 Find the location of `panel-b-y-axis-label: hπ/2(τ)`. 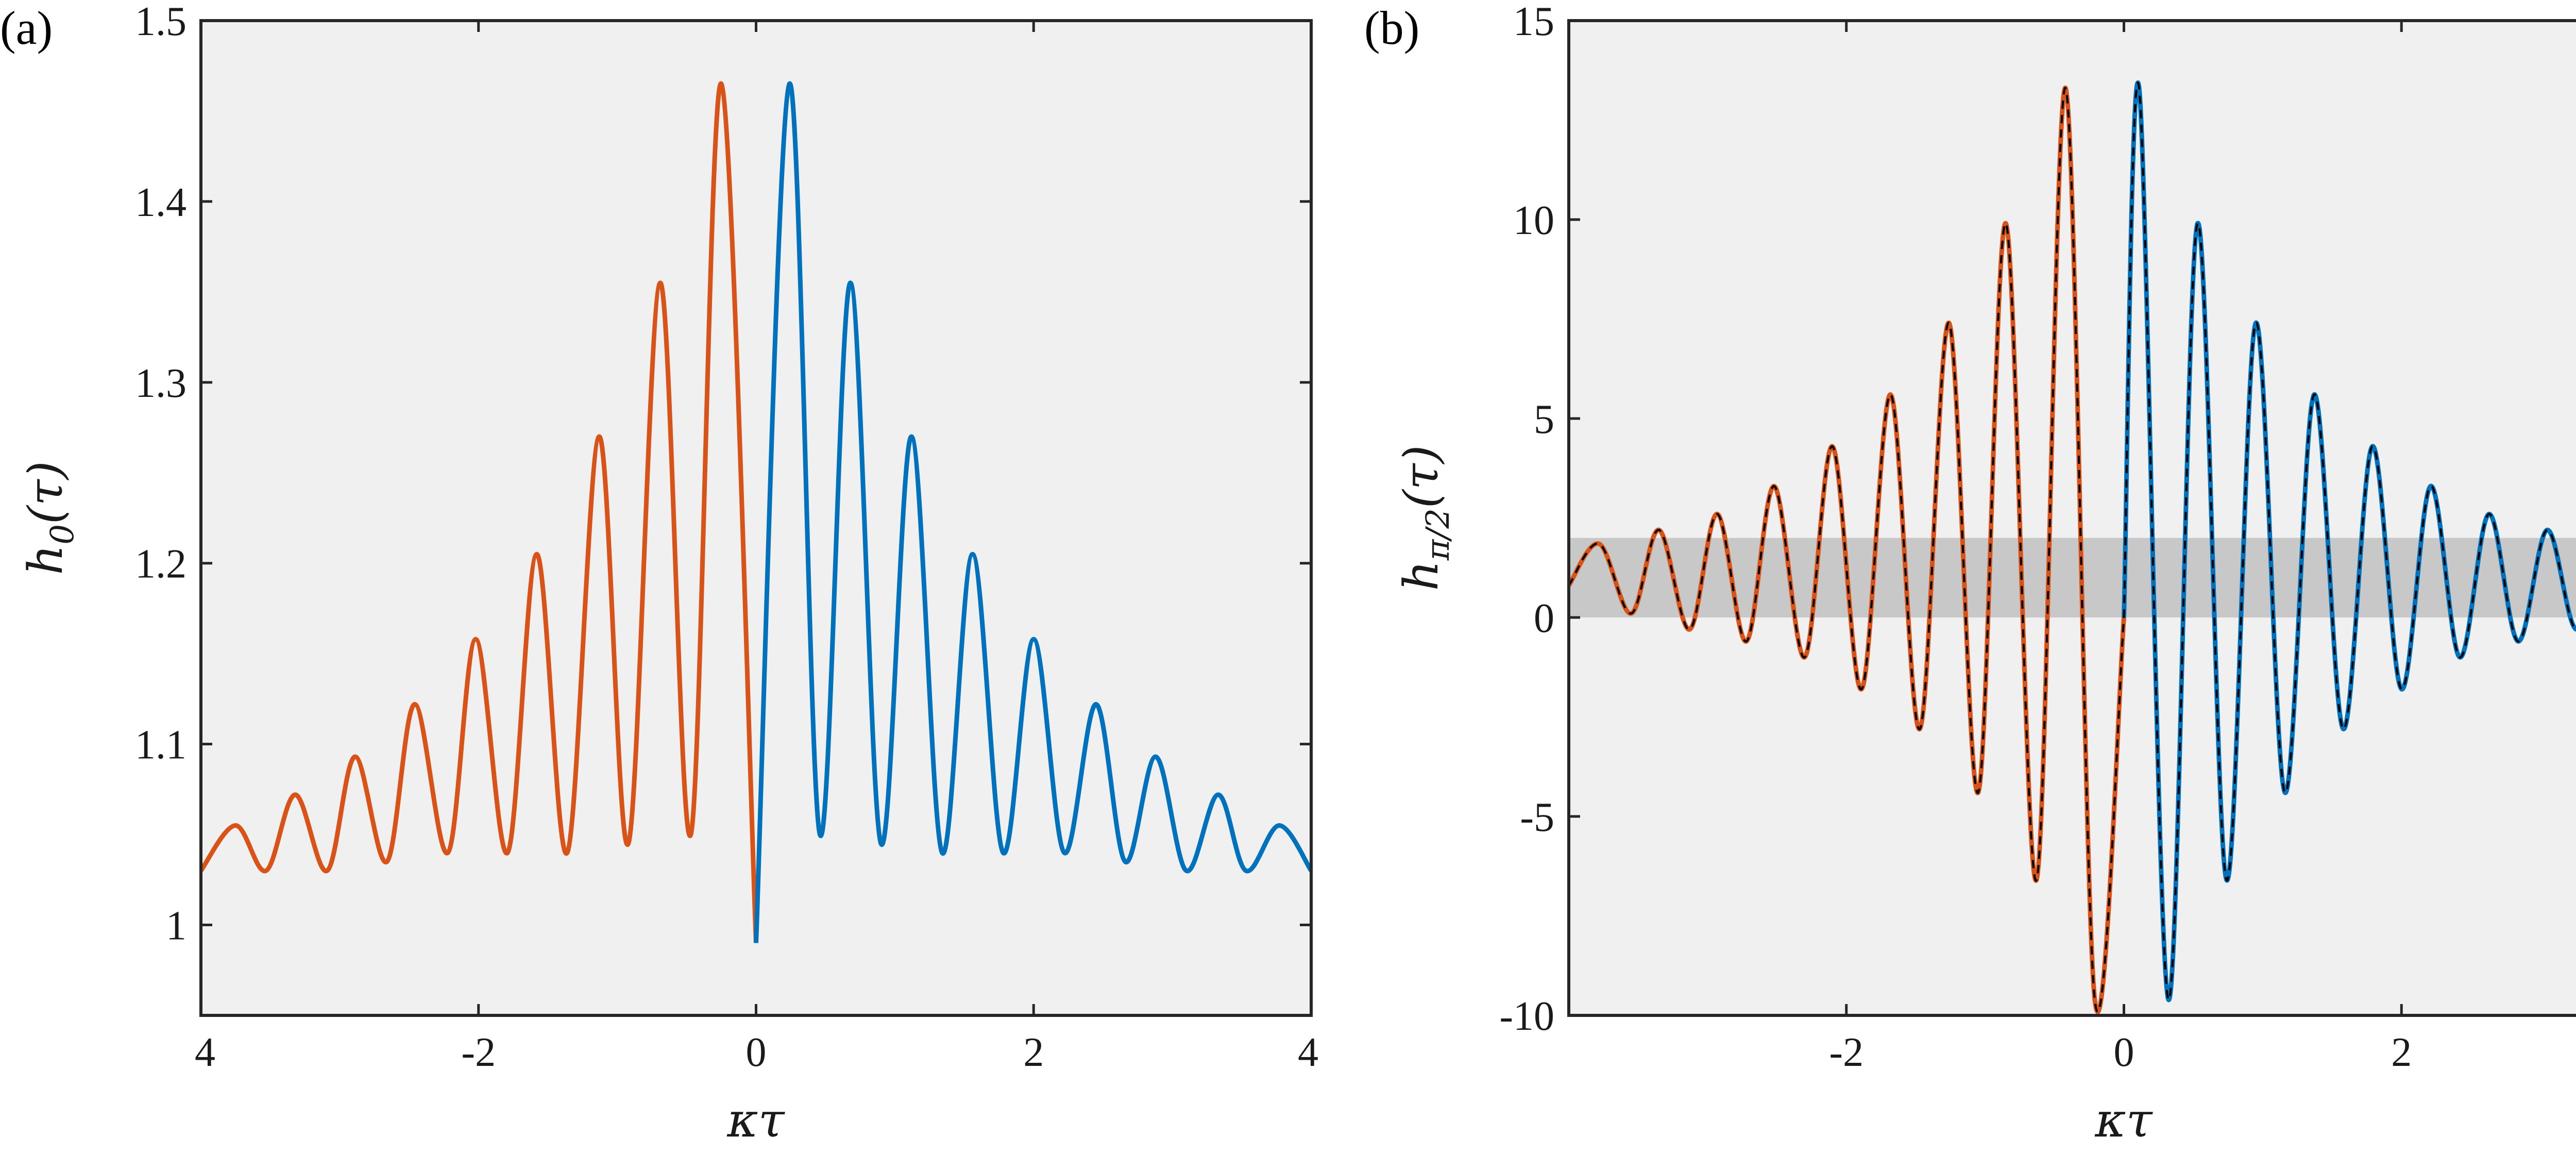

panel-b-y-axis-label: hπ/2(τ) is located at coordinates (1425, 518).